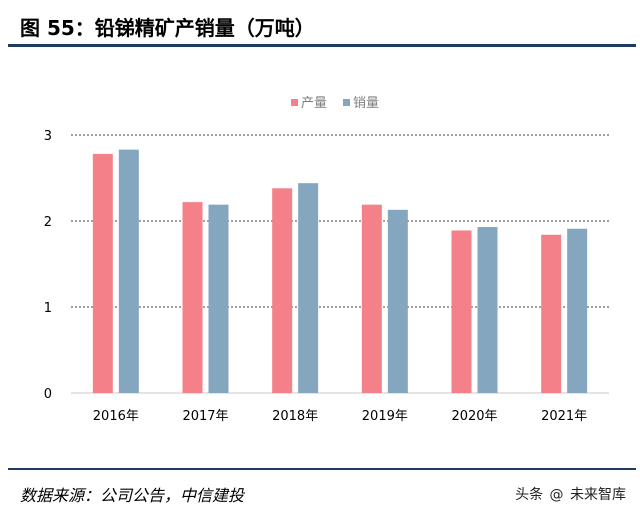  I want to click on at-icon: @, so click(556, 495).